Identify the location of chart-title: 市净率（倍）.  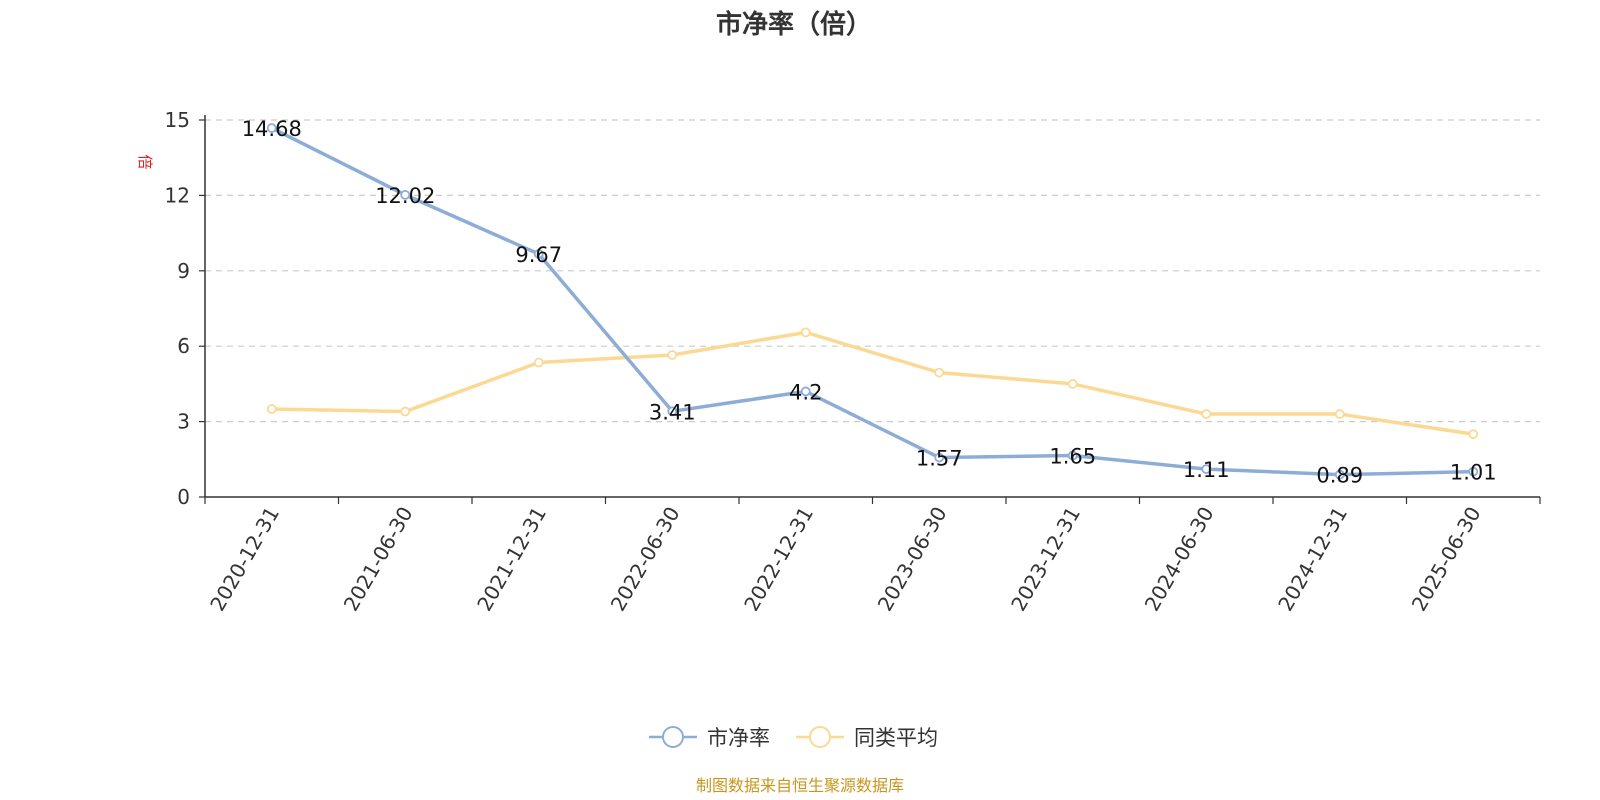
(794, 24).